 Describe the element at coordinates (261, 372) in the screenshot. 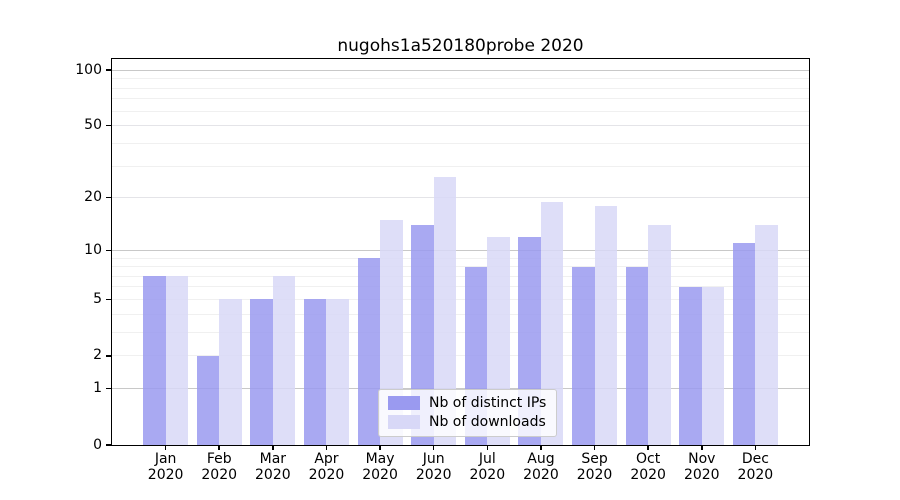

I see `bar-ips-mar` at that location.